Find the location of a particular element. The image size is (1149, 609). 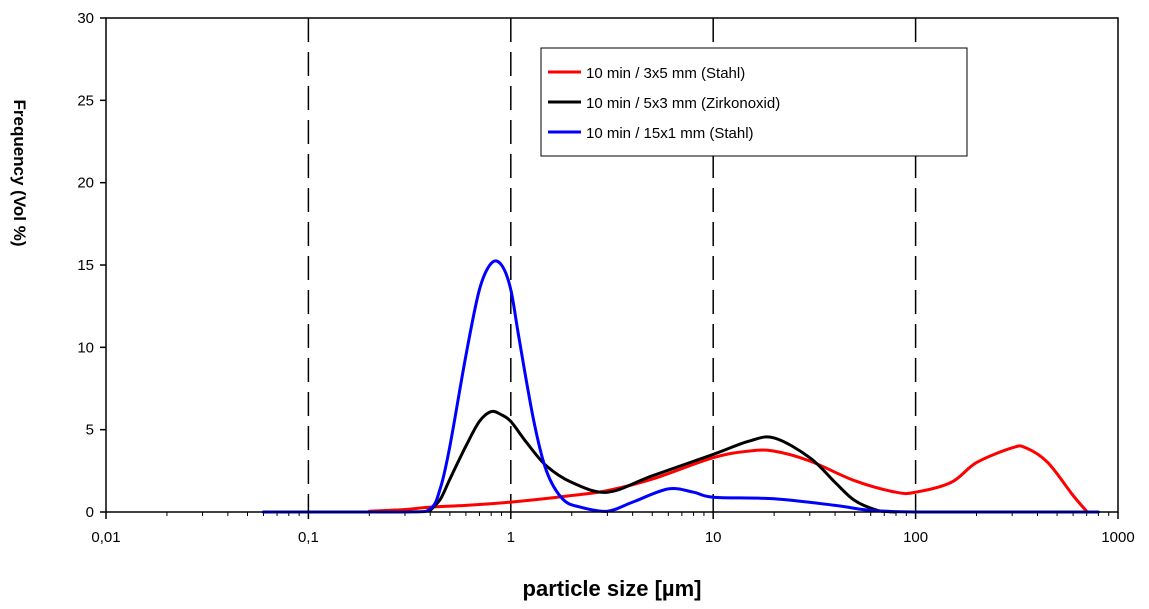

x-tick-label: 0,1 is located at coordinates (308, 537).